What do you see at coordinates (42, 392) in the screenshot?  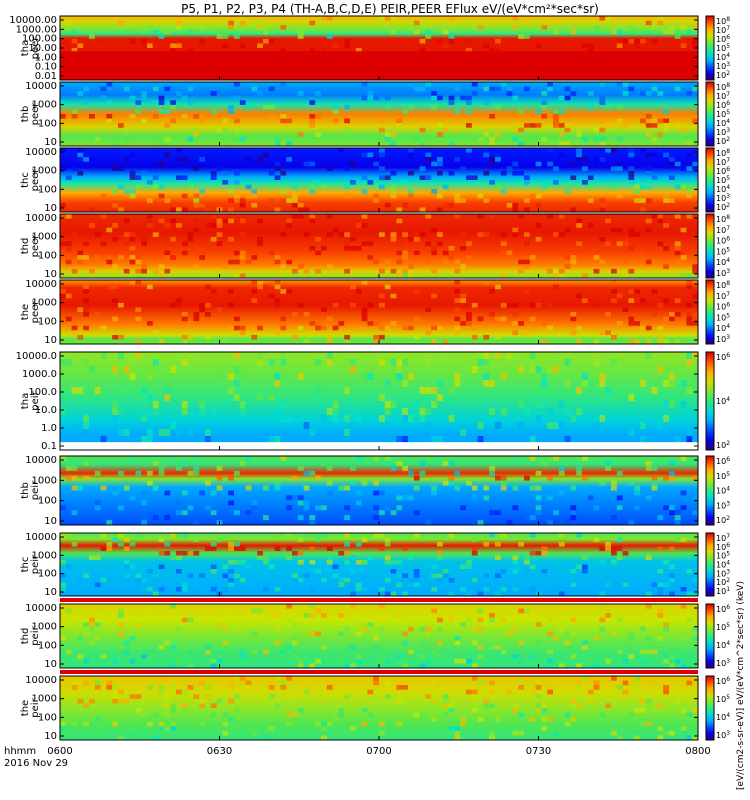 I see `ytick-label: 100.0` at bounding box center [42, 392].